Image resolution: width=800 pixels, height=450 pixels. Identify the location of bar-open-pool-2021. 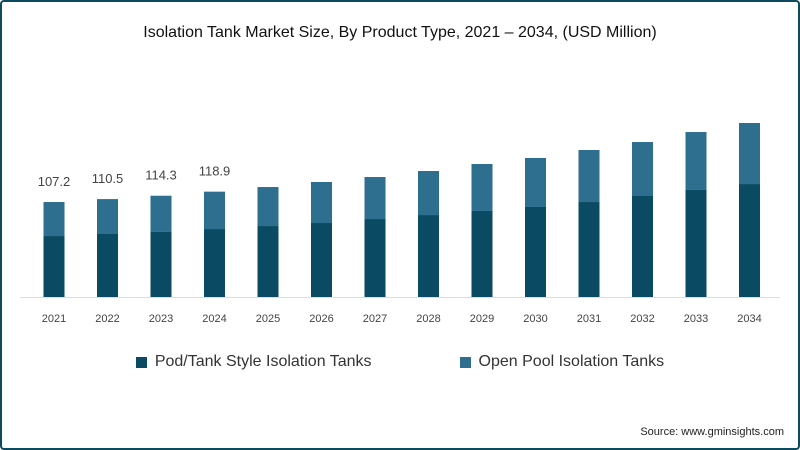
(54, 219).